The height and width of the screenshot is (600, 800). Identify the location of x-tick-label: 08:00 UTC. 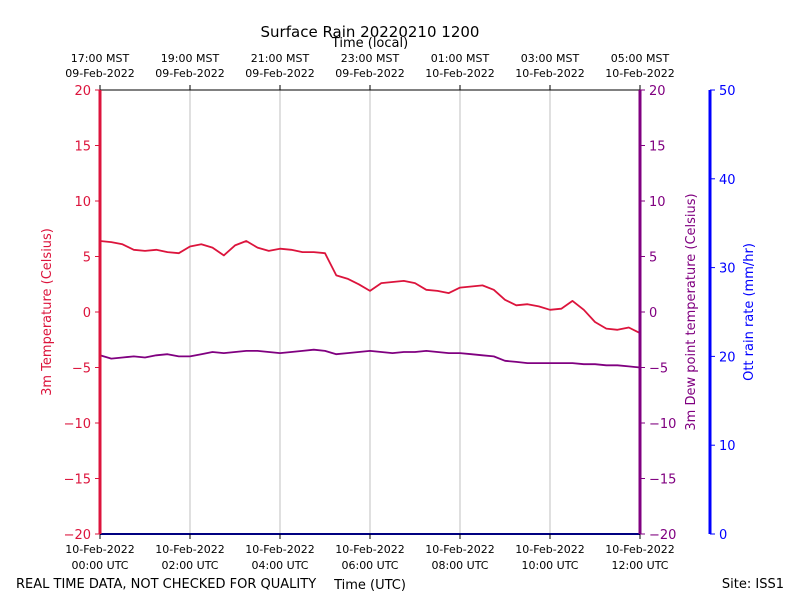
(459, 565).